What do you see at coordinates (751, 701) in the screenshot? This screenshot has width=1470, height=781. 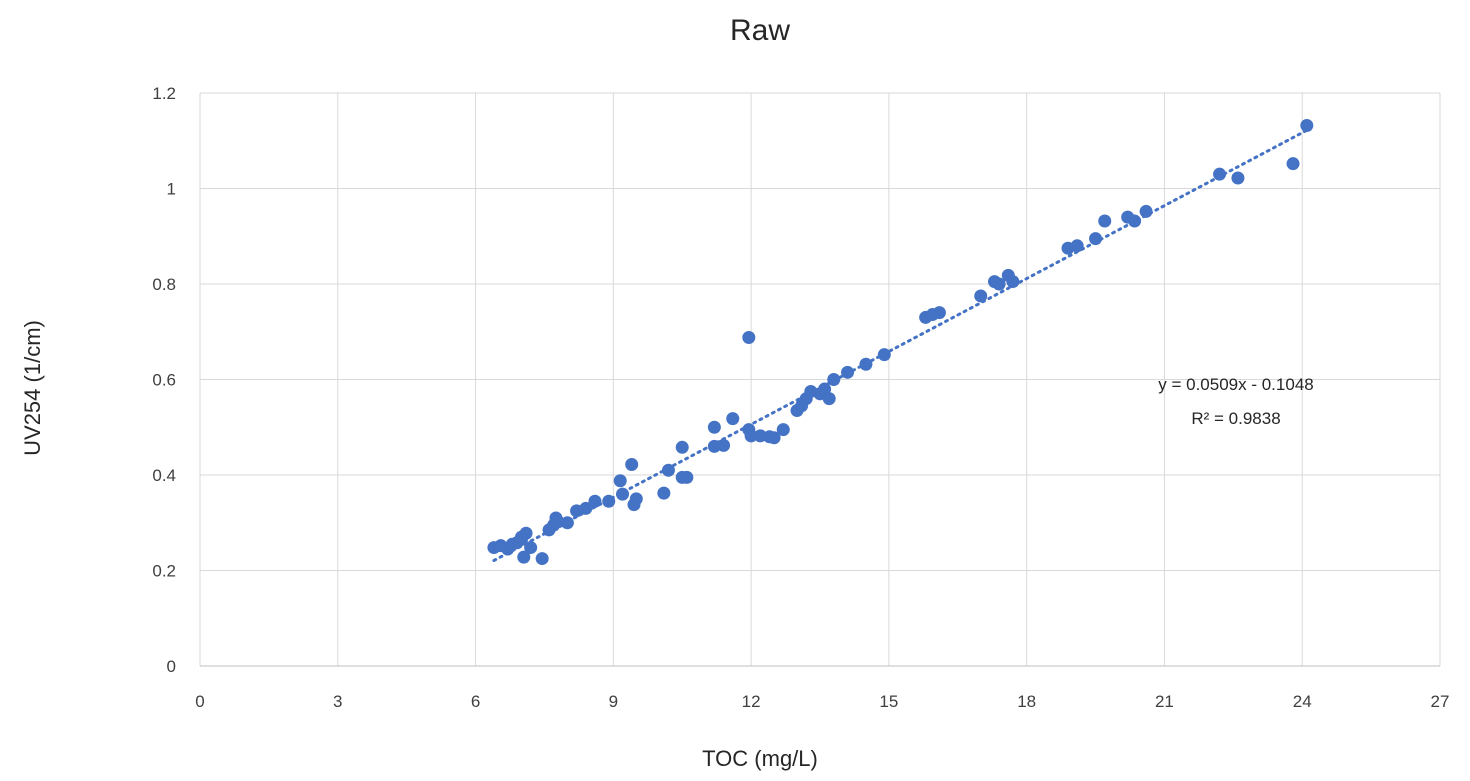 I see `x-tick-label: 12` at bounding box center [751, 701].